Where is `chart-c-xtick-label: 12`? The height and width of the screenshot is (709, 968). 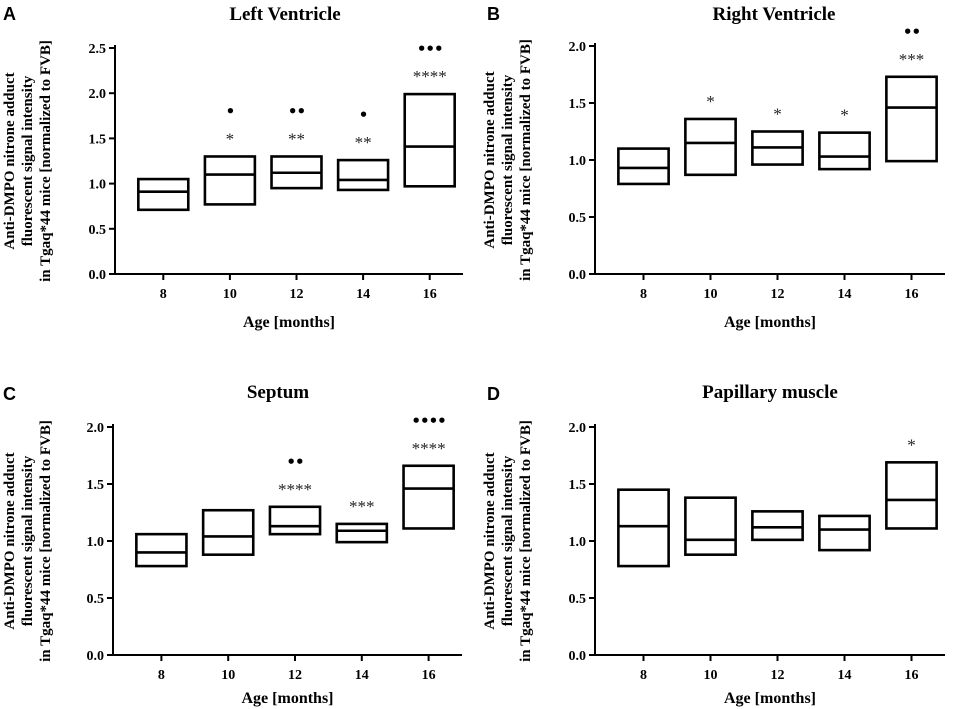 chart-c-xtick-label: 12 is located at coordinates (295, 675).